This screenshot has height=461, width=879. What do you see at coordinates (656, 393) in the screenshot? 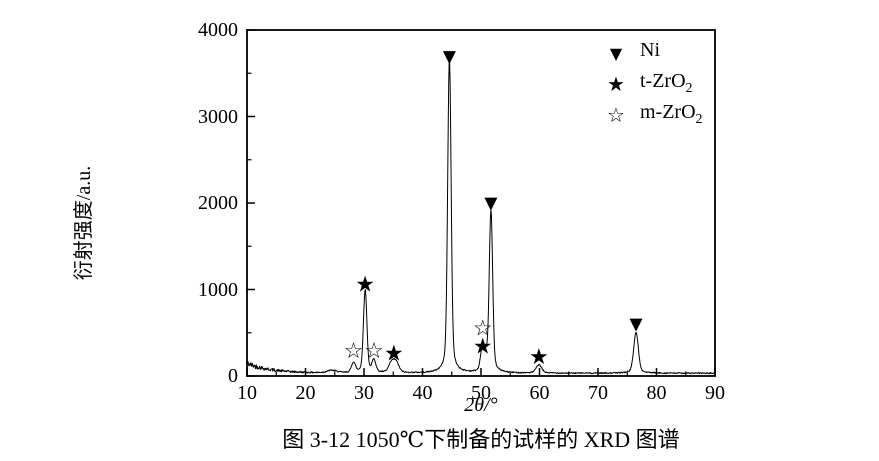
I see `x-tick-label: 80` at bounding box center [656, 393].